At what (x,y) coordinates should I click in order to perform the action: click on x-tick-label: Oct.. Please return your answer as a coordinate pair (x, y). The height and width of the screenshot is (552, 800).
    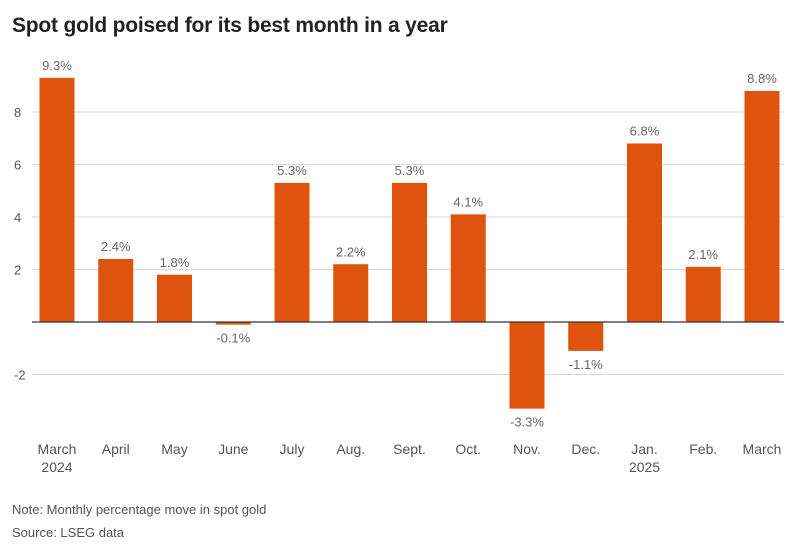
    Looking at the image, I should click on (468, 449).